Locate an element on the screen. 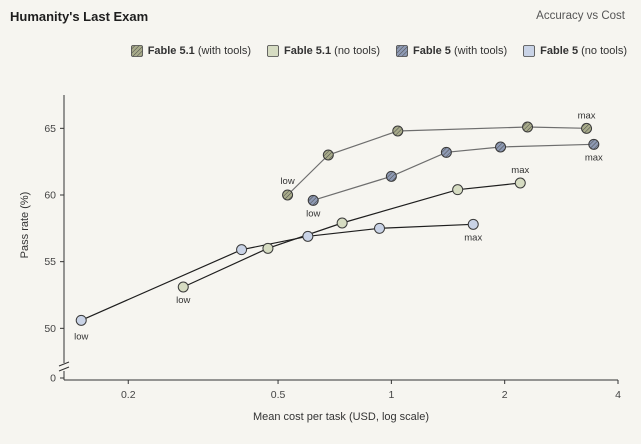 The width and height of the screenshot is (641, 444). legend-item-fable-5-1-no-tools: Fable 5.1 (no tools) is located at coordinates (323, 51).